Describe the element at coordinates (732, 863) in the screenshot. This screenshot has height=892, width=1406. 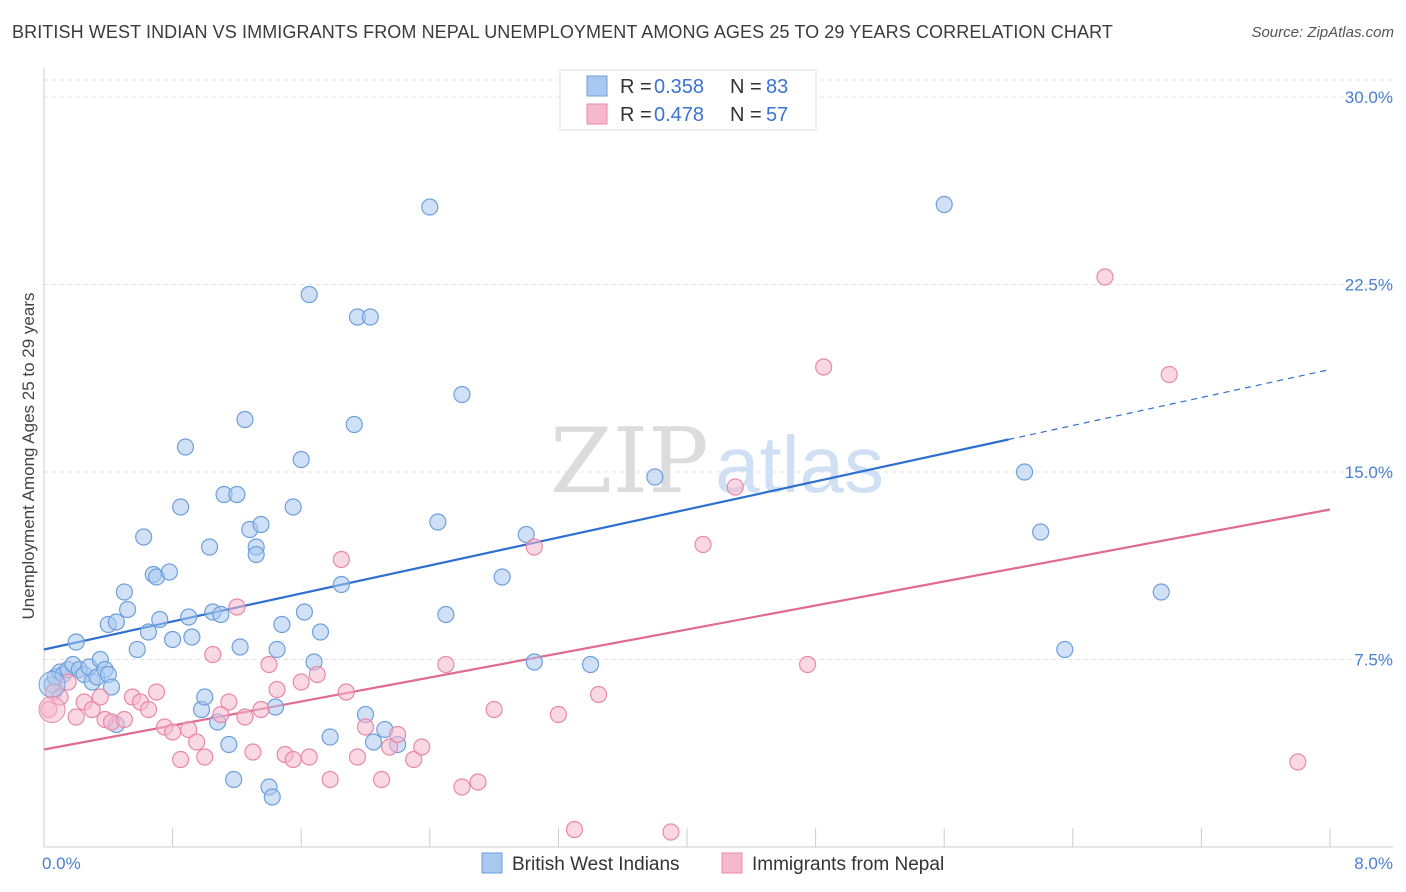
I see `legend-bottom-swatch-pink` at that location.